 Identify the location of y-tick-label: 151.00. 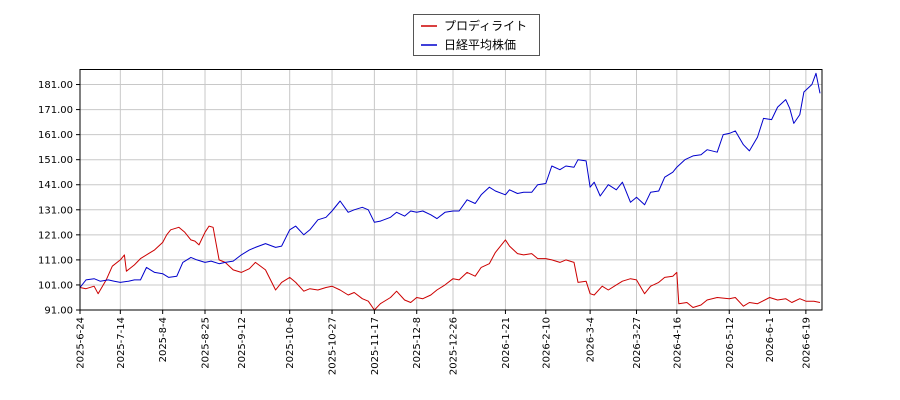
(55, 160).